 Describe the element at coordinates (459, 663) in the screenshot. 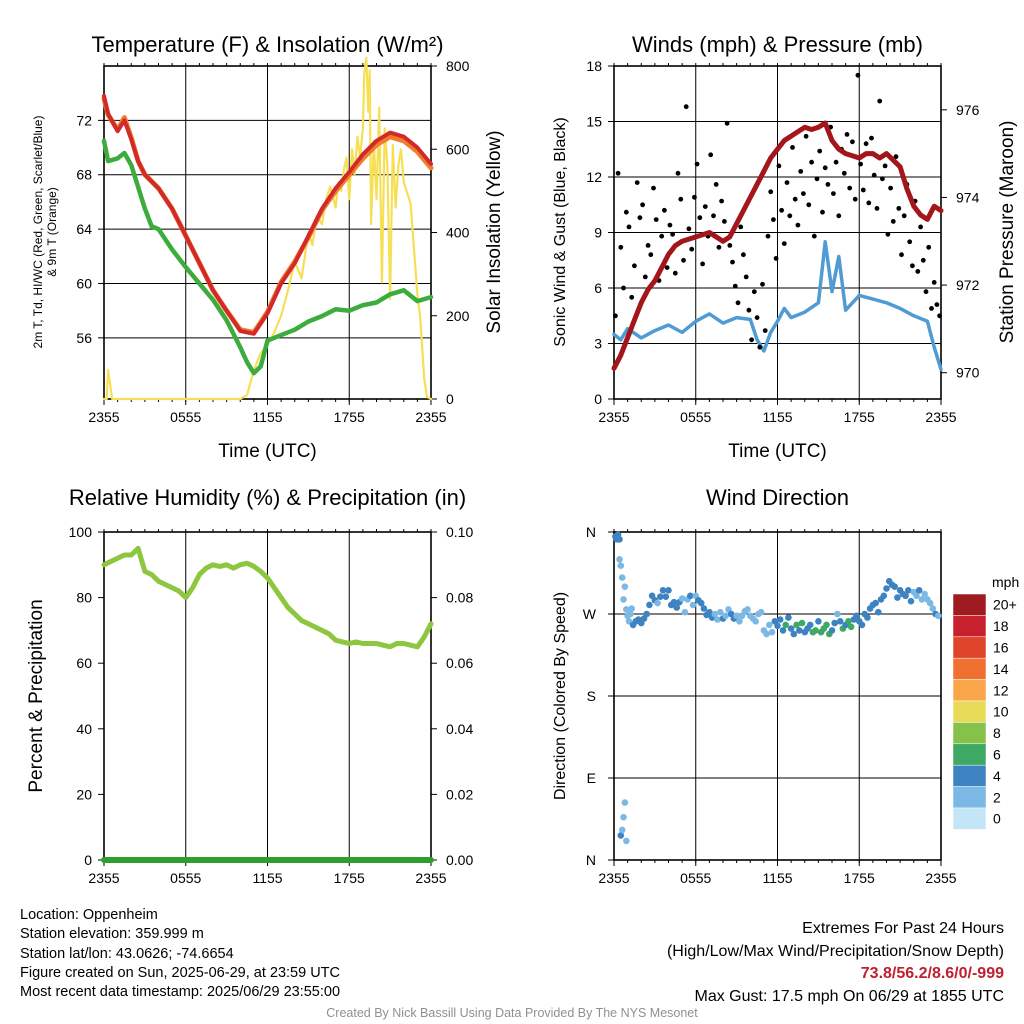

I see `y-right-tick-label: 0.06` at that location.